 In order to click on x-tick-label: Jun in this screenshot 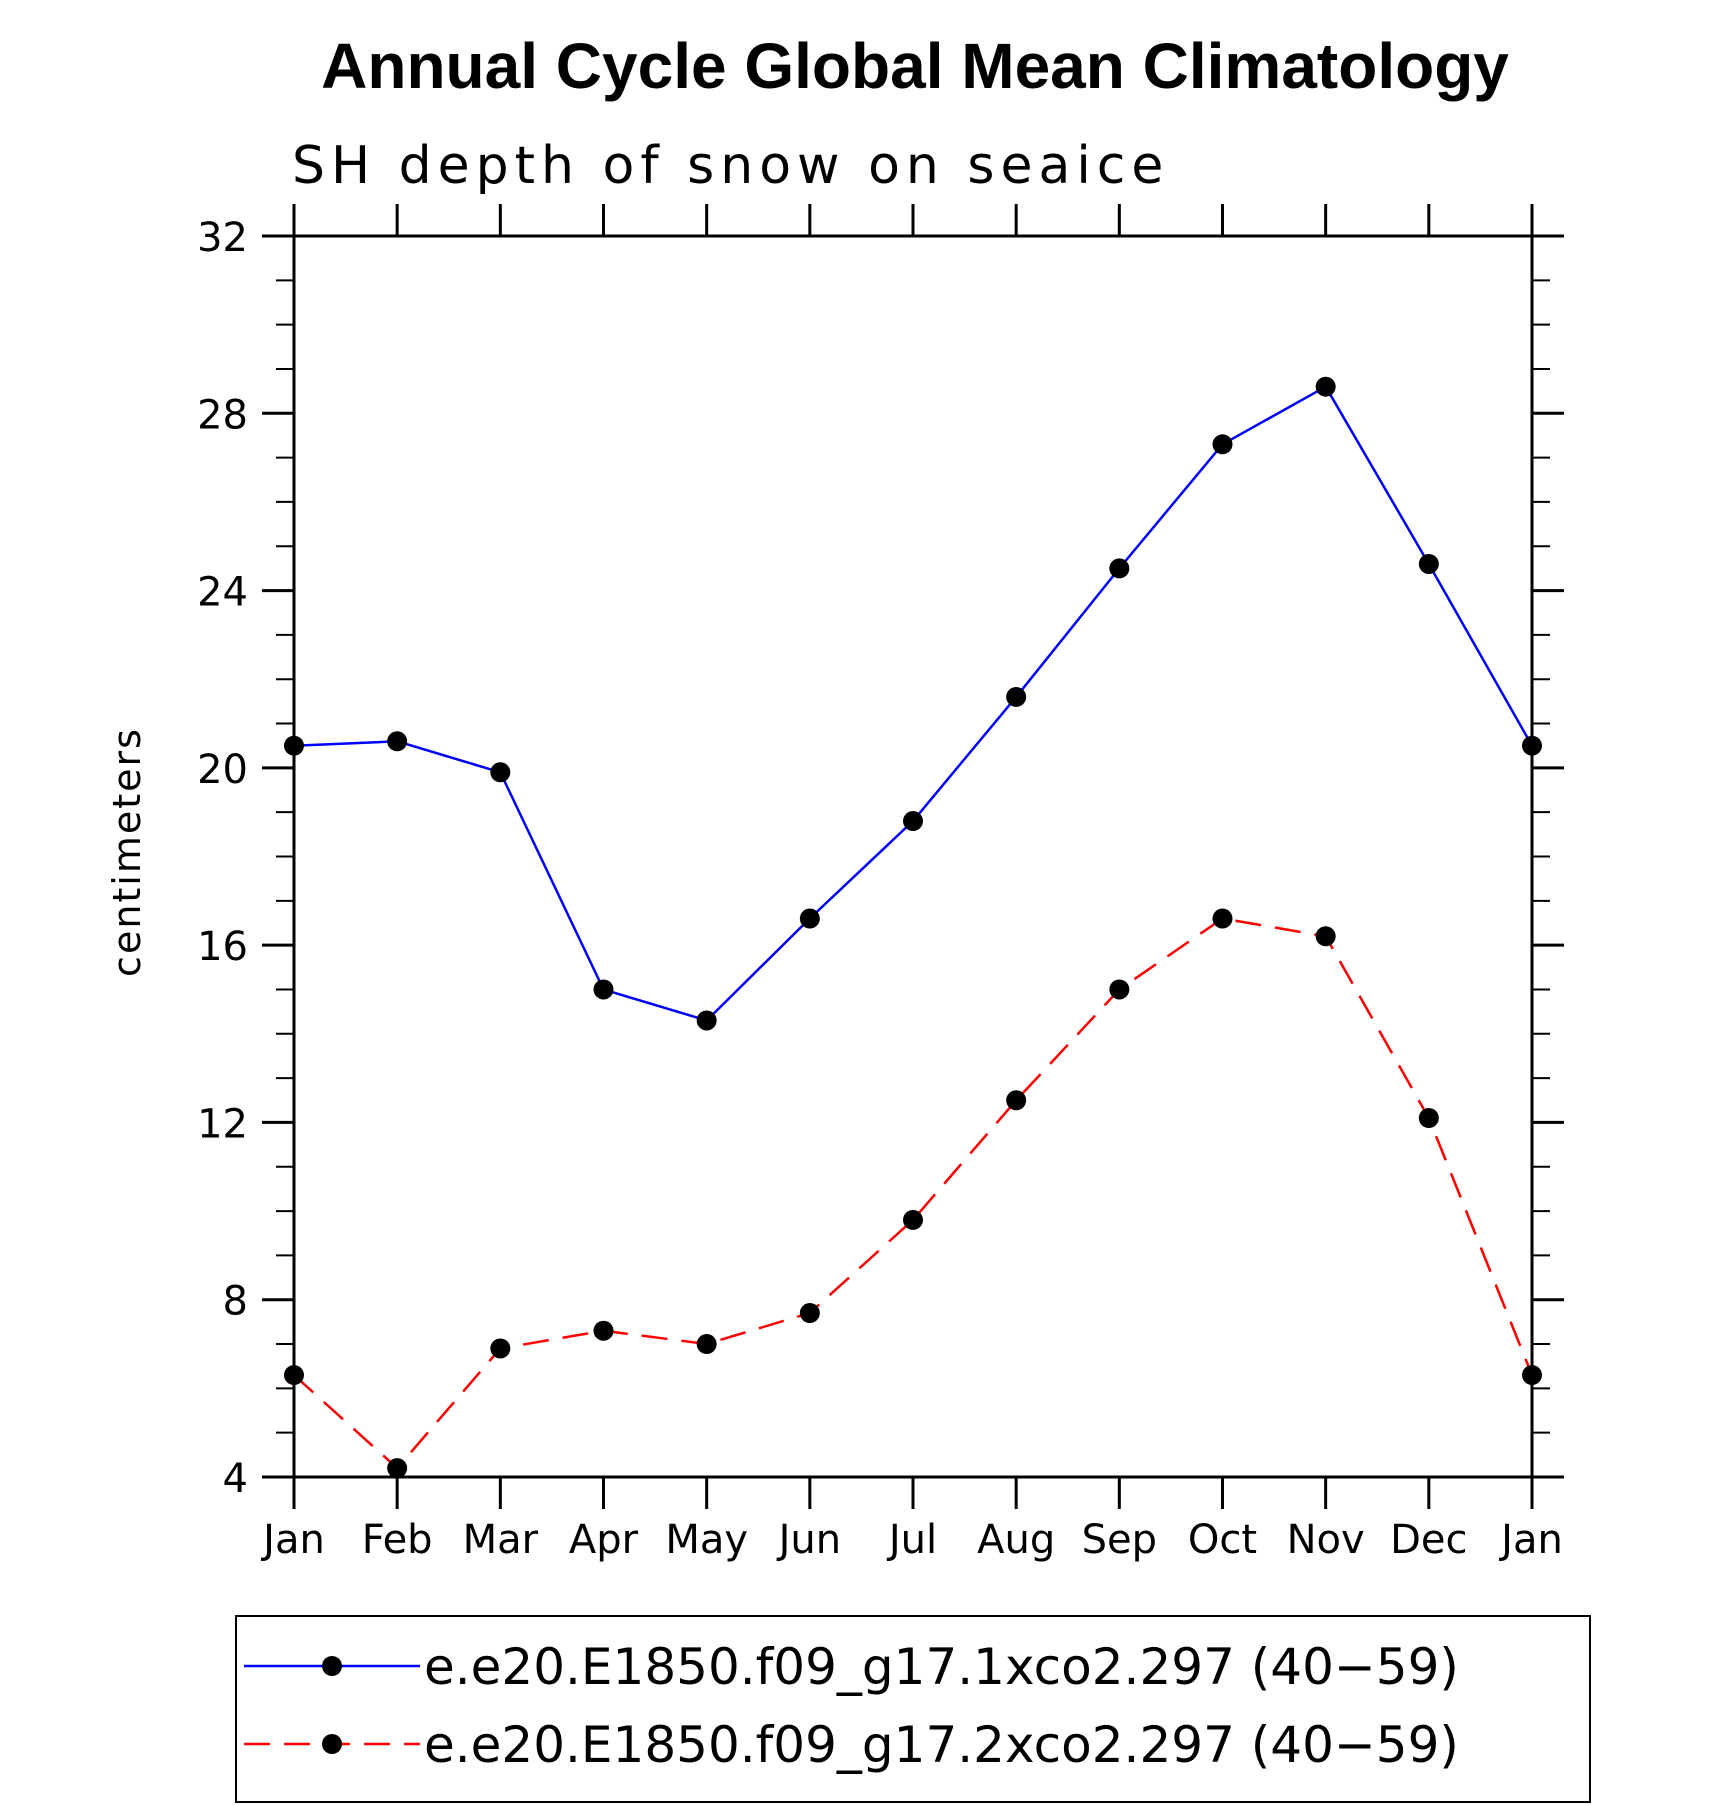, I will do `click(809, 1540)`.